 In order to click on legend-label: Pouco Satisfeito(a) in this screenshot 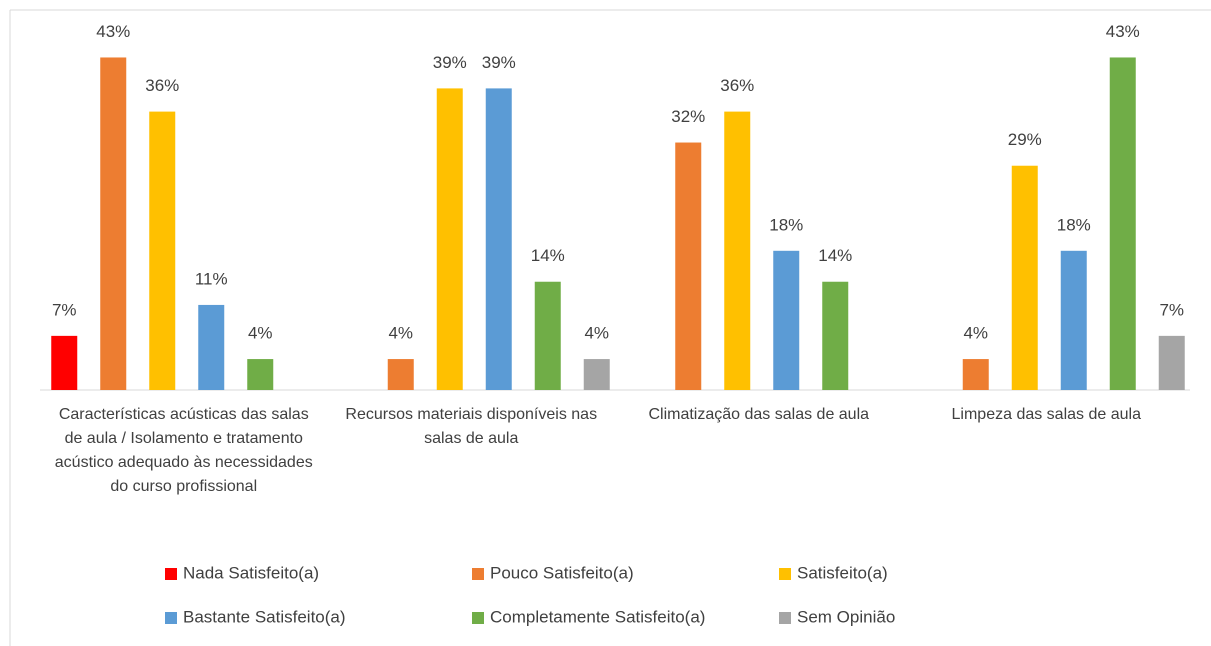, I will do `click(562, 572)`.